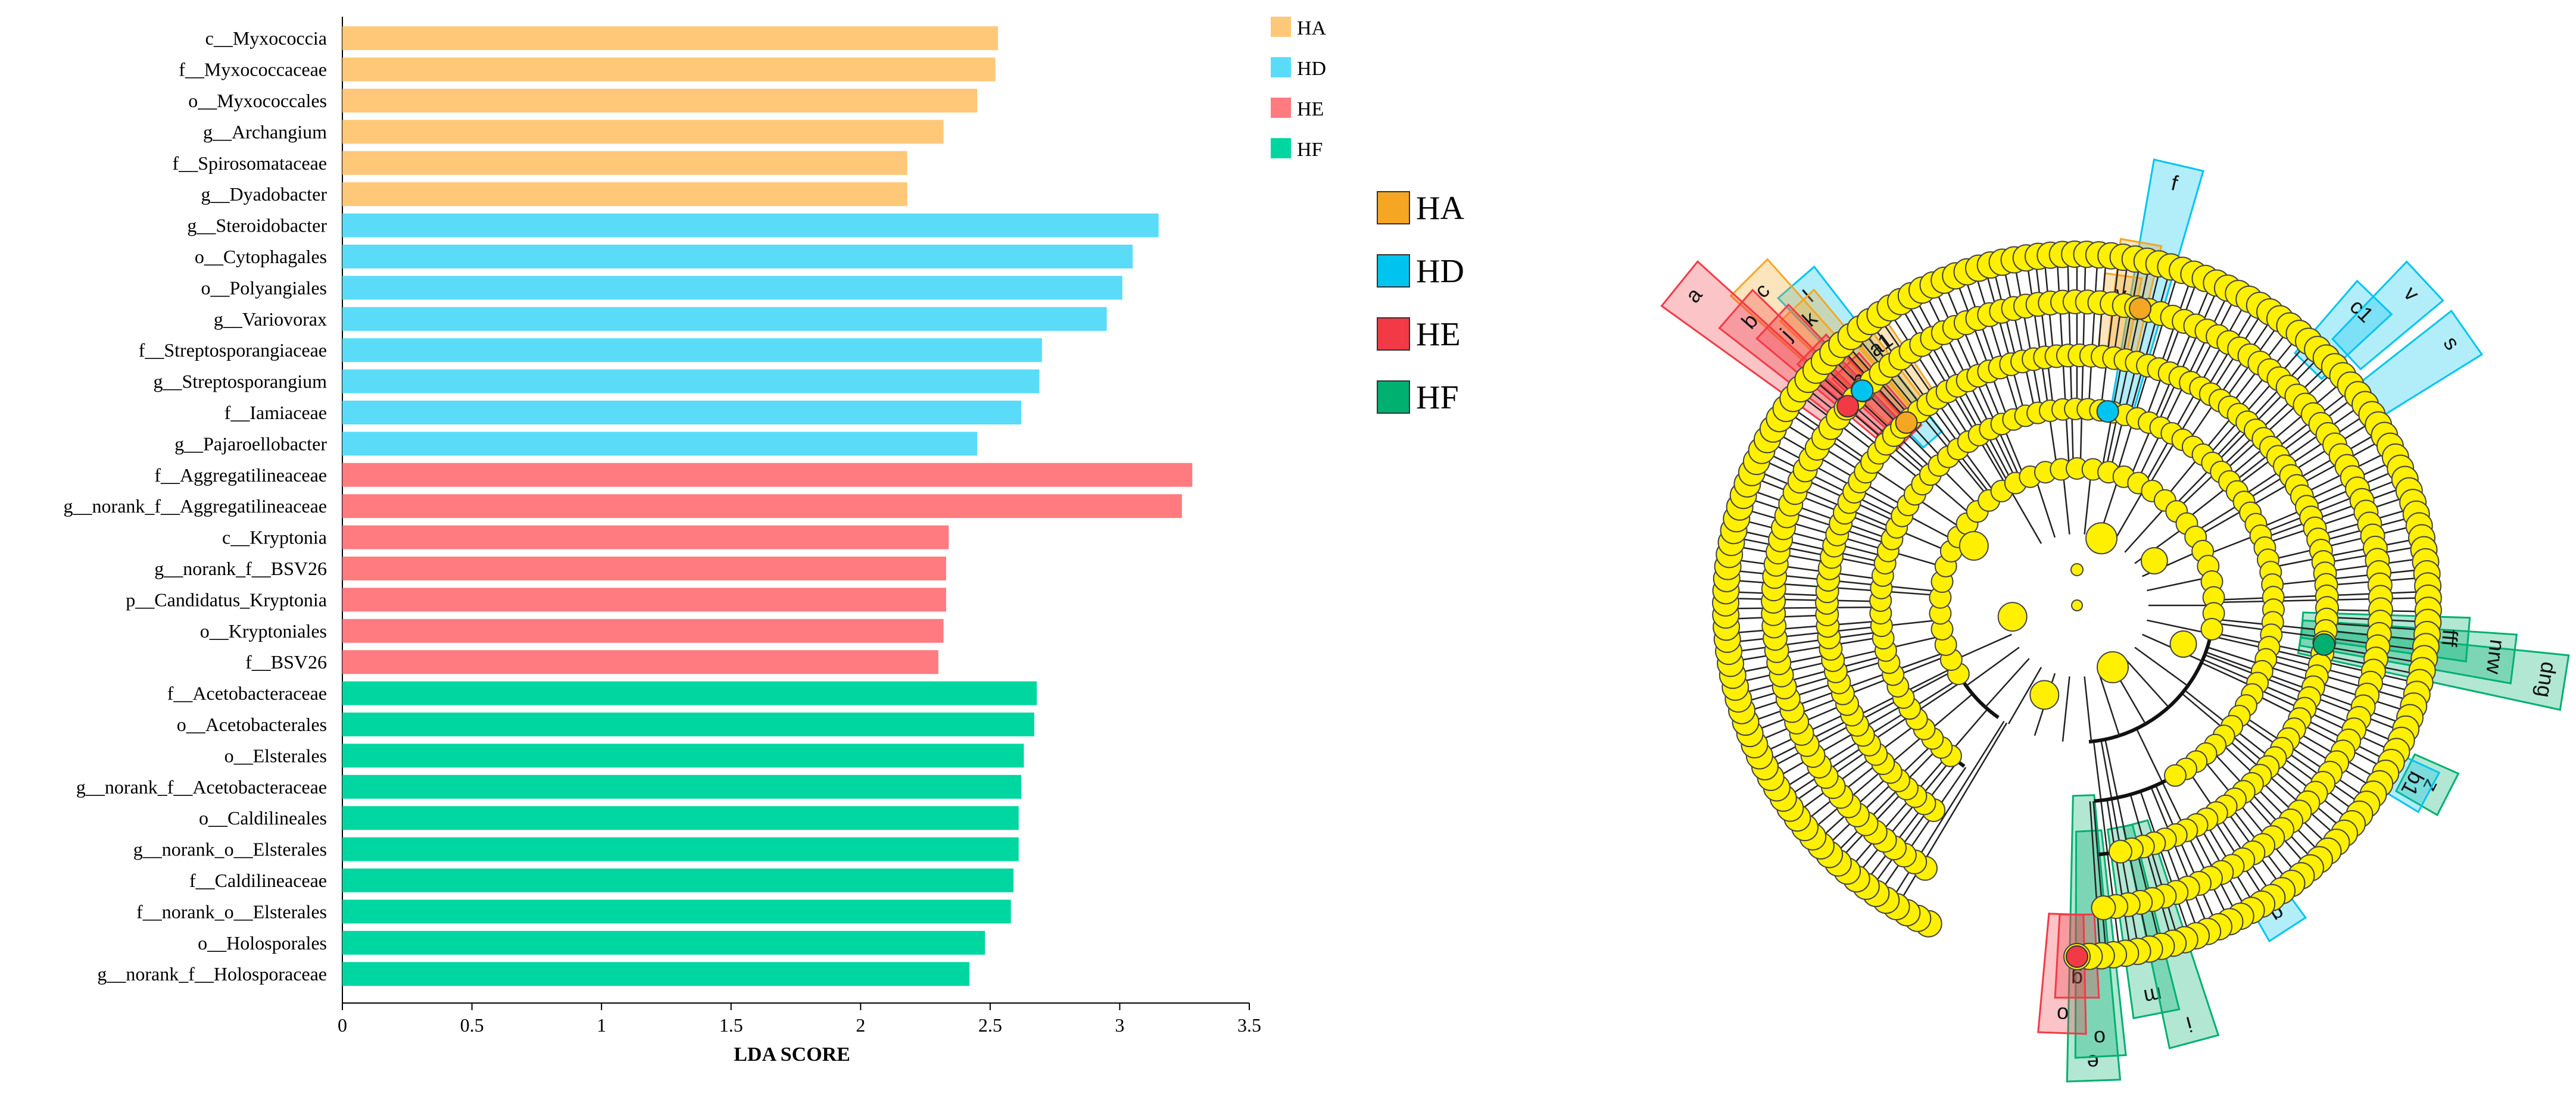 The image size is (2576, 1109). What do you see at coordinates (1437, 397) in the screenshot?
I see `legend-label: HF` at bounding box center [1437, 397].